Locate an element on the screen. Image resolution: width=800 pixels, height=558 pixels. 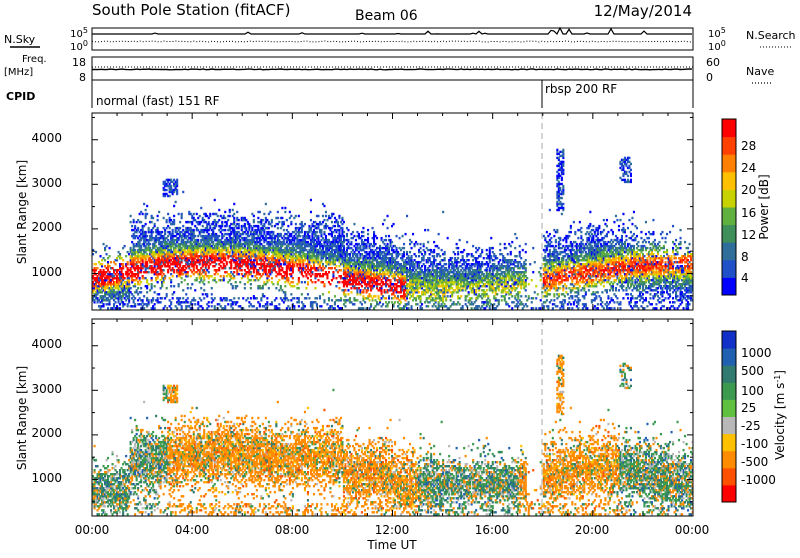
nsky-panel-frame is located at coordinates (392, 39).